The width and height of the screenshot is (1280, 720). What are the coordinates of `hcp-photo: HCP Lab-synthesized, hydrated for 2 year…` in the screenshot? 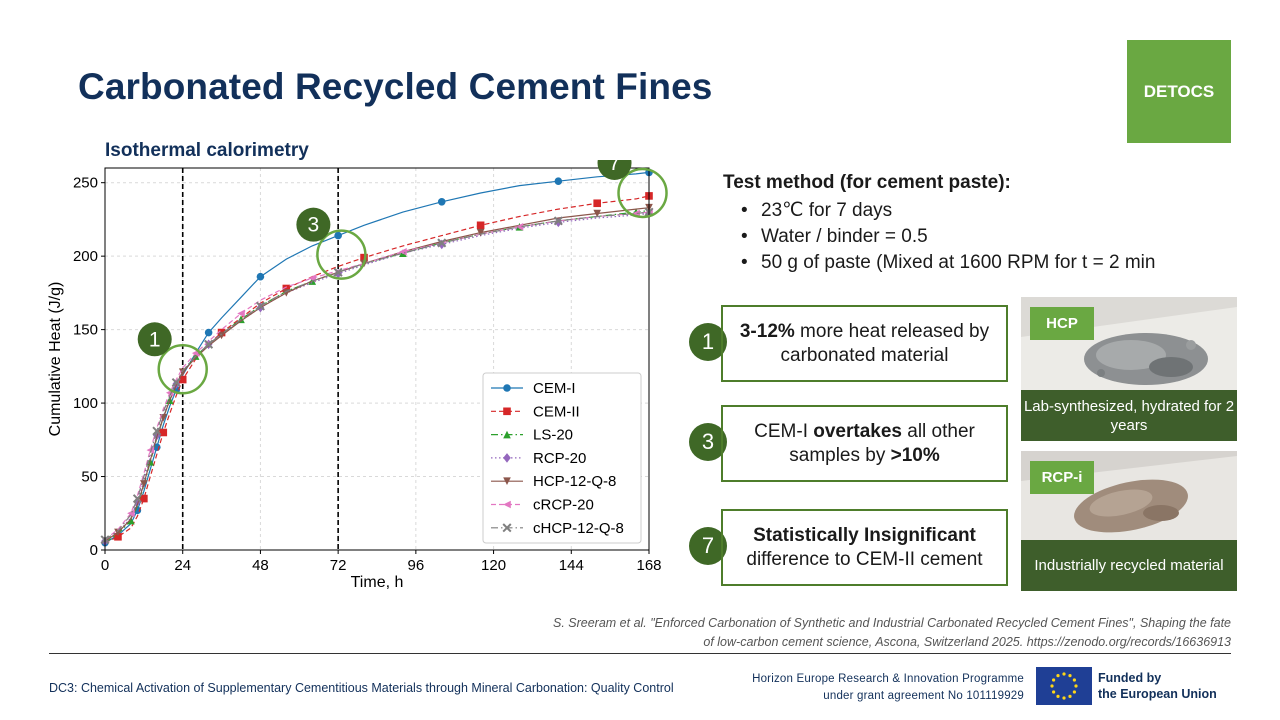 It's located at (1129, 369).